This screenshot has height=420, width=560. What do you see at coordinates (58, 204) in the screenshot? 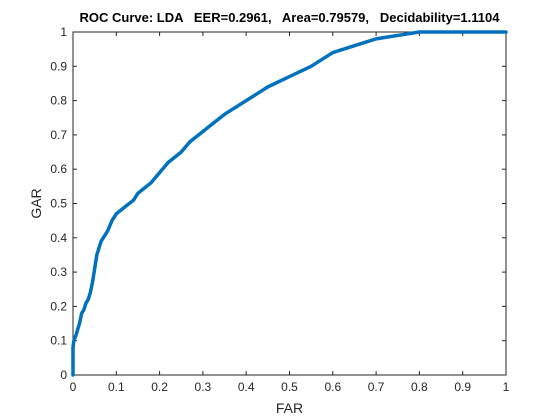
I see `y-tick-label: 0.5` at bounding box center [58, 204].